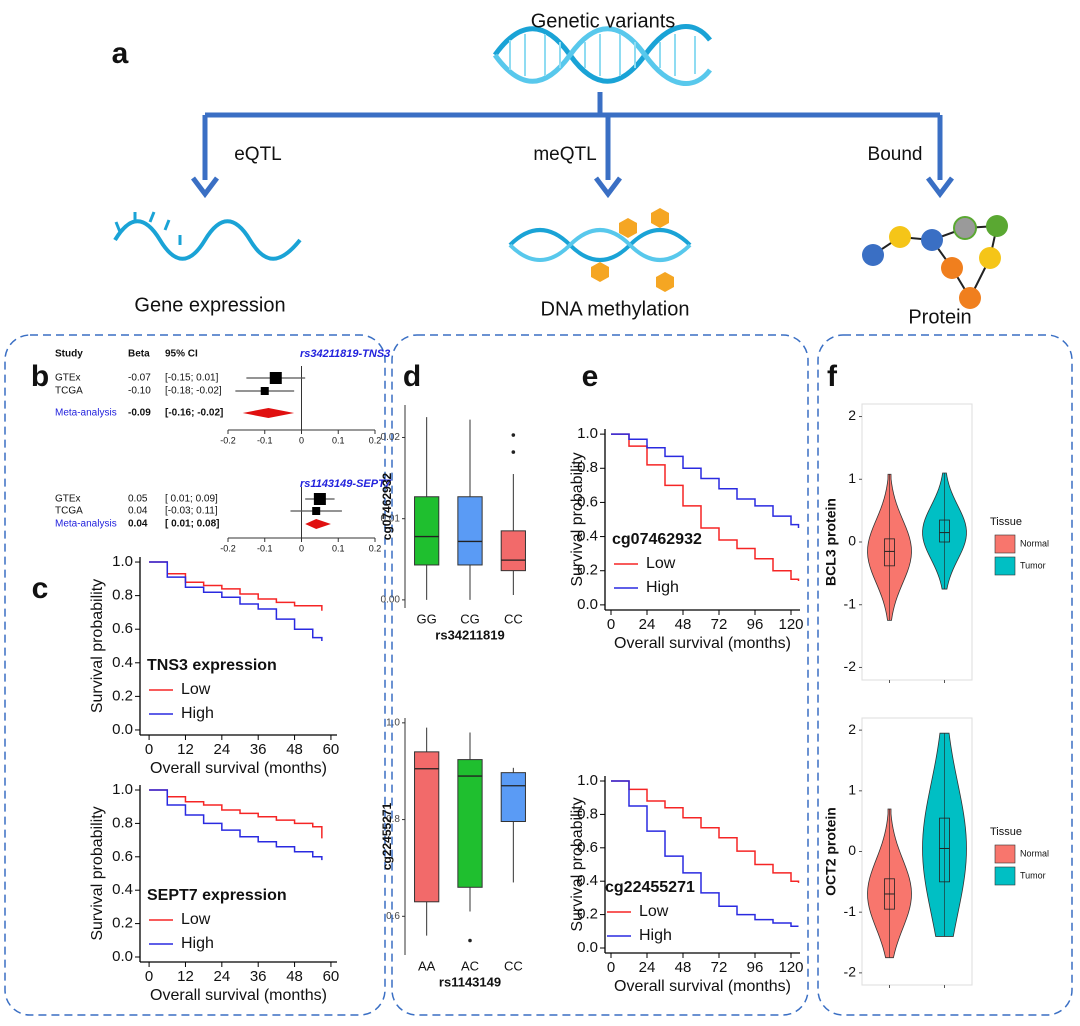  What do you see at coordinates (191, 499) in the screenshot?
I see `ci-label: [ 0.01; 0.09]` at bounding box center [191, 499].